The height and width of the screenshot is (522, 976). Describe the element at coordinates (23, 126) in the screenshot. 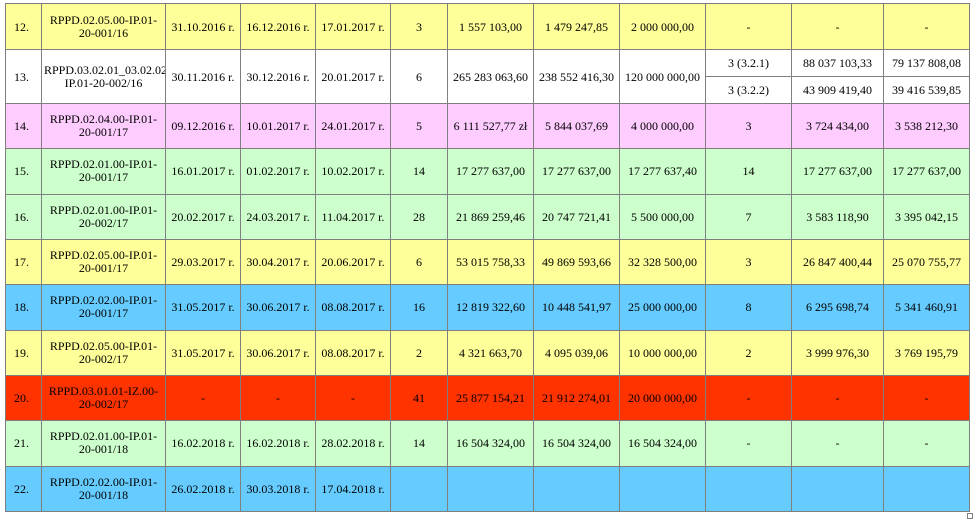

I see `row-number: 14.` at that location.